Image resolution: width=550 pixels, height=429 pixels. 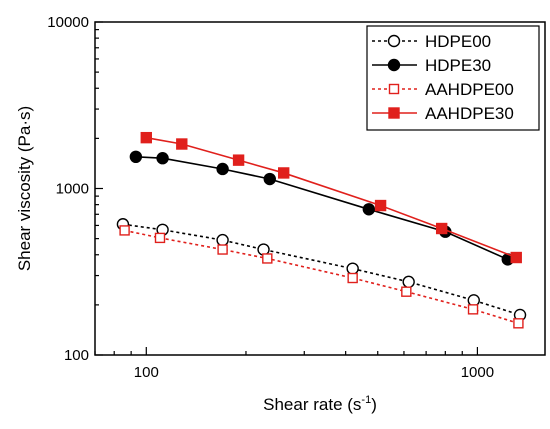 What do you see at coordinates (374, 404) in the screenshot?
I see `x-axis-title-end: )` at bounding box center [374, 404].